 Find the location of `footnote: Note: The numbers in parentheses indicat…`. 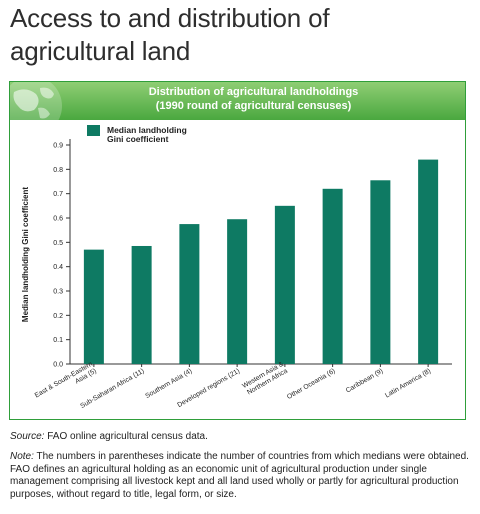

footnote: Note: The numbers in parentheses indicat… is located at coordinates (240, 476).